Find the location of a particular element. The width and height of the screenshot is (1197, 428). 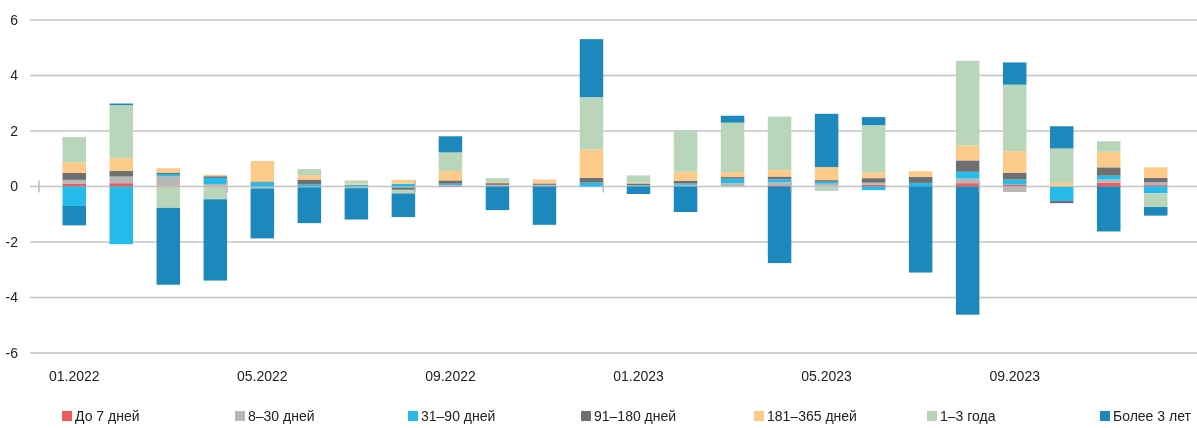

y-tick-label: 0 is located at coordinates (14, 186).